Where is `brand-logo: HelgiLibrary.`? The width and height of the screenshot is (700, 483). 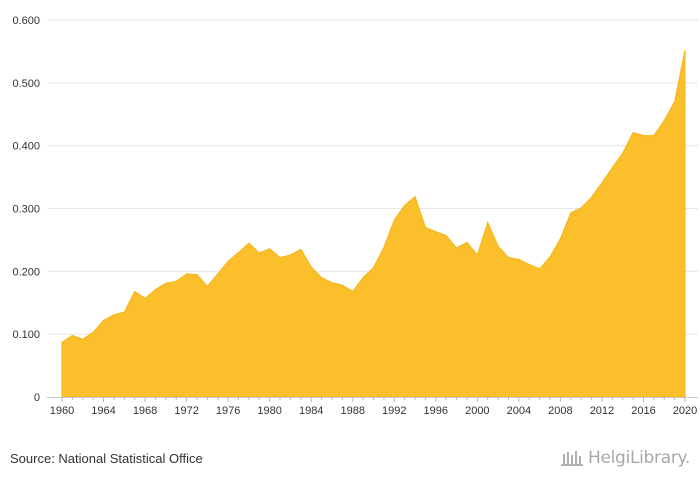 brand-logo: HelgiLibrary. is located at coordinates (625, 458).